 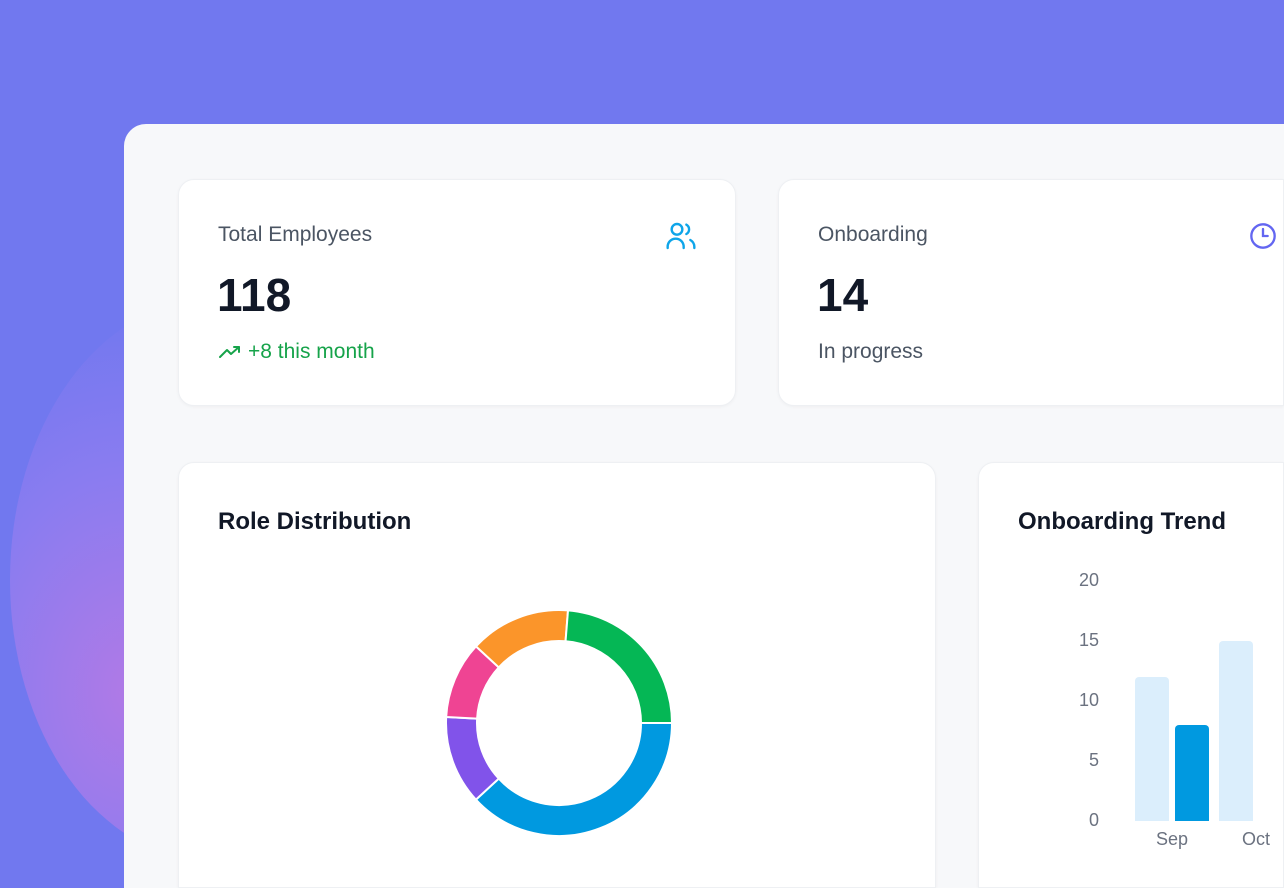 I want to click on y-tick-label: 0, so click(x=1093, y=820).